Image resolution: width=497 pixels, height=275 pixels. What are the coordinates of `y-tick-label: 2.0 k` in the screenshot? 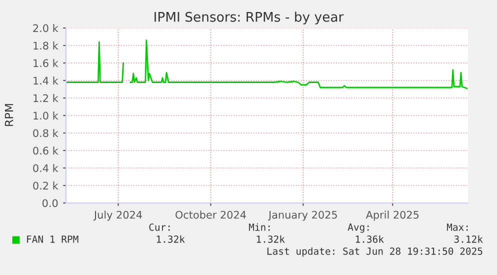 It's located at (45, 28).